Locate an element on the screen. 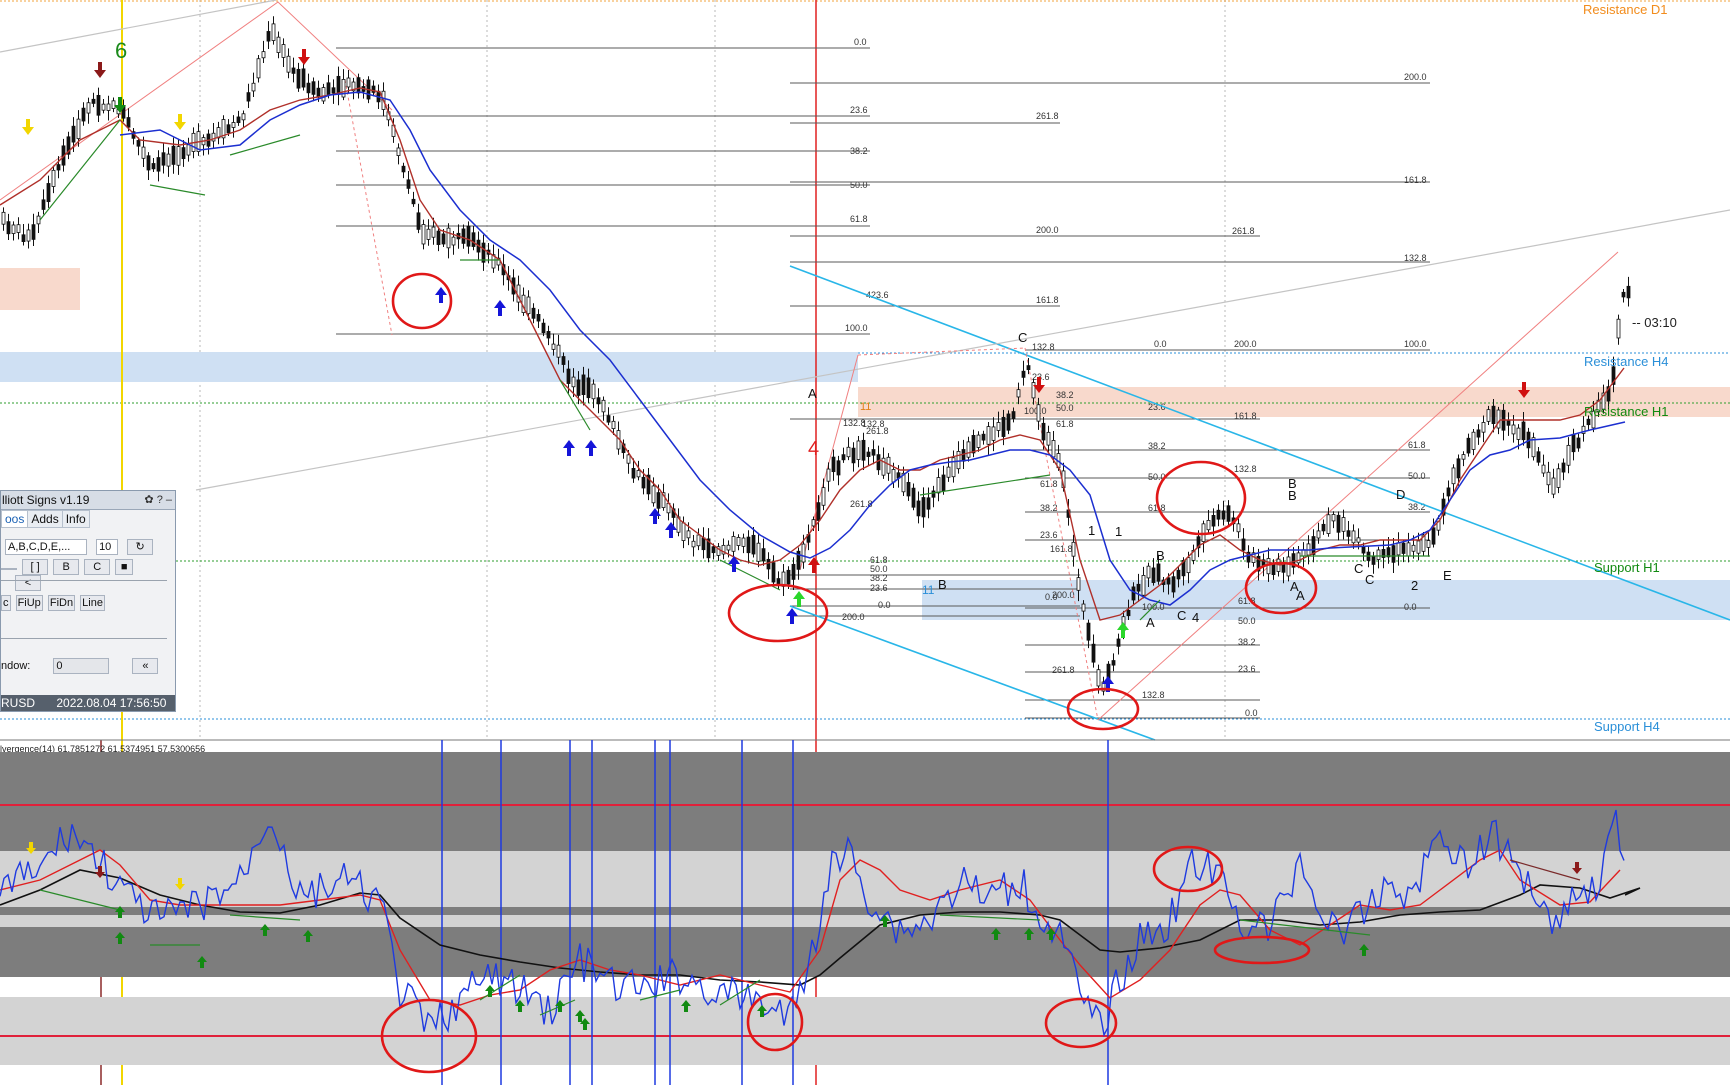  osc-band-mid is located at coordinates (865, 911).